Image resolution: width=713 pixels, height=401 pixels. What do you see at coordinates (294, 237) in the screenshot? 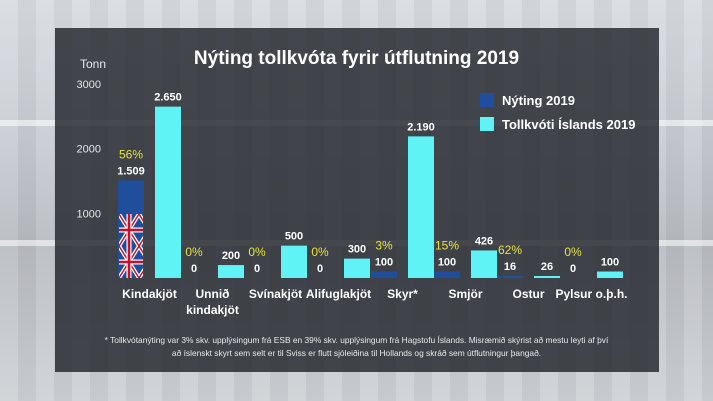
I see `data-label-tollkvoti: 500` at bounding box center [294, 237].